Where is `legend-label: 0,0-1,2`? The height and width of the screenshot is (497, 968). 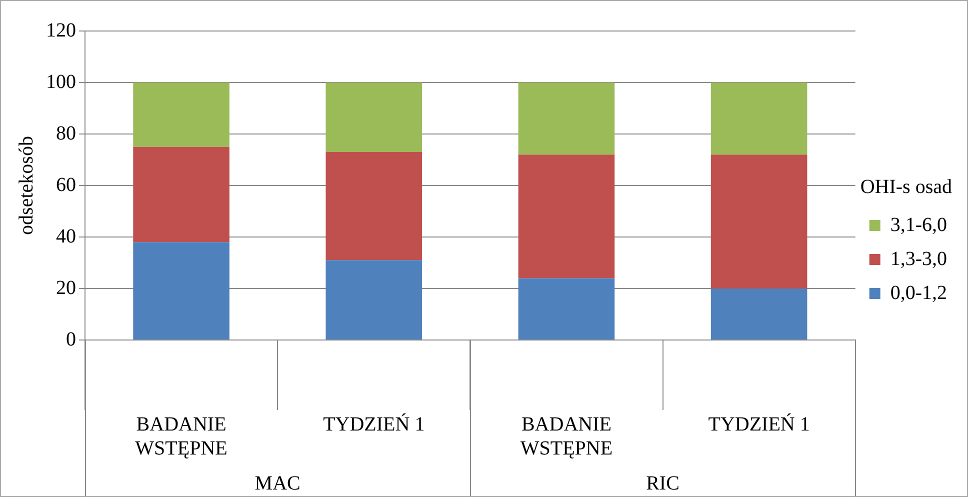
legend-label: 0,0-1,2 is located at coordinates (919, 293).